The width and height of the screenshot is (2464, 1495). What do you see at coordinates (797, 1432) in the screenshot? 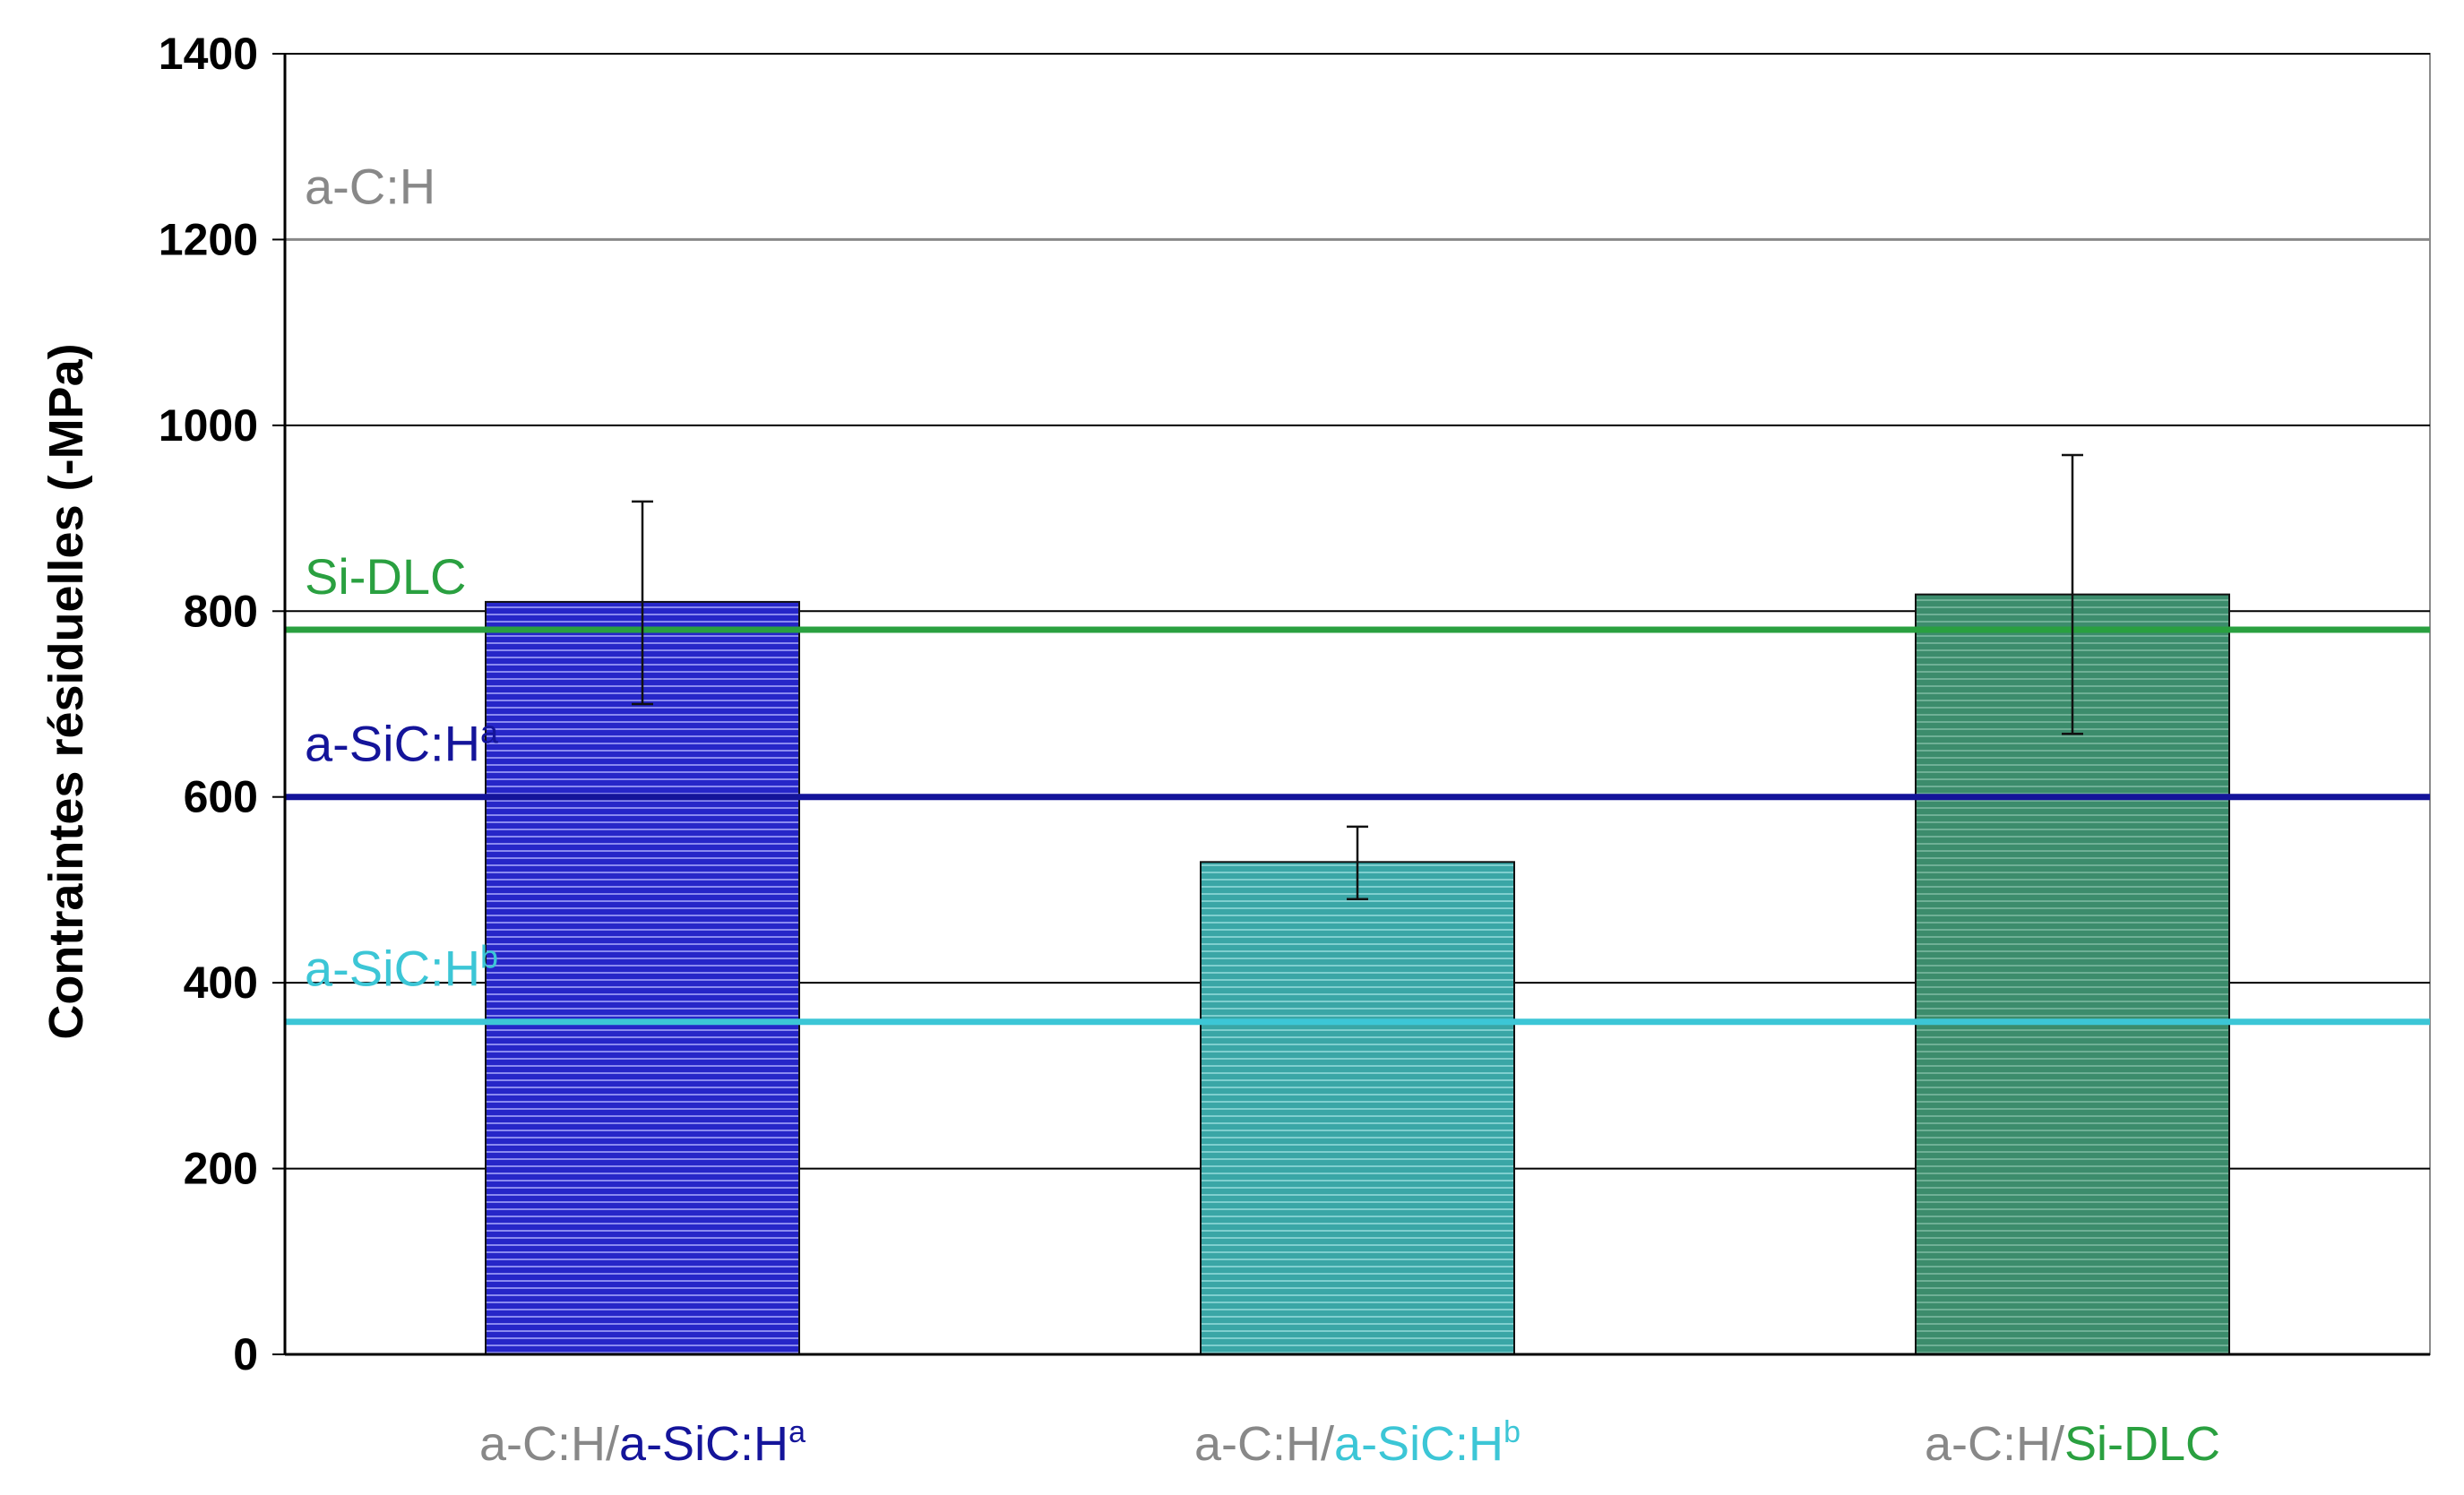
I see `category-superscript: a` at bounding box center [797, 1432].